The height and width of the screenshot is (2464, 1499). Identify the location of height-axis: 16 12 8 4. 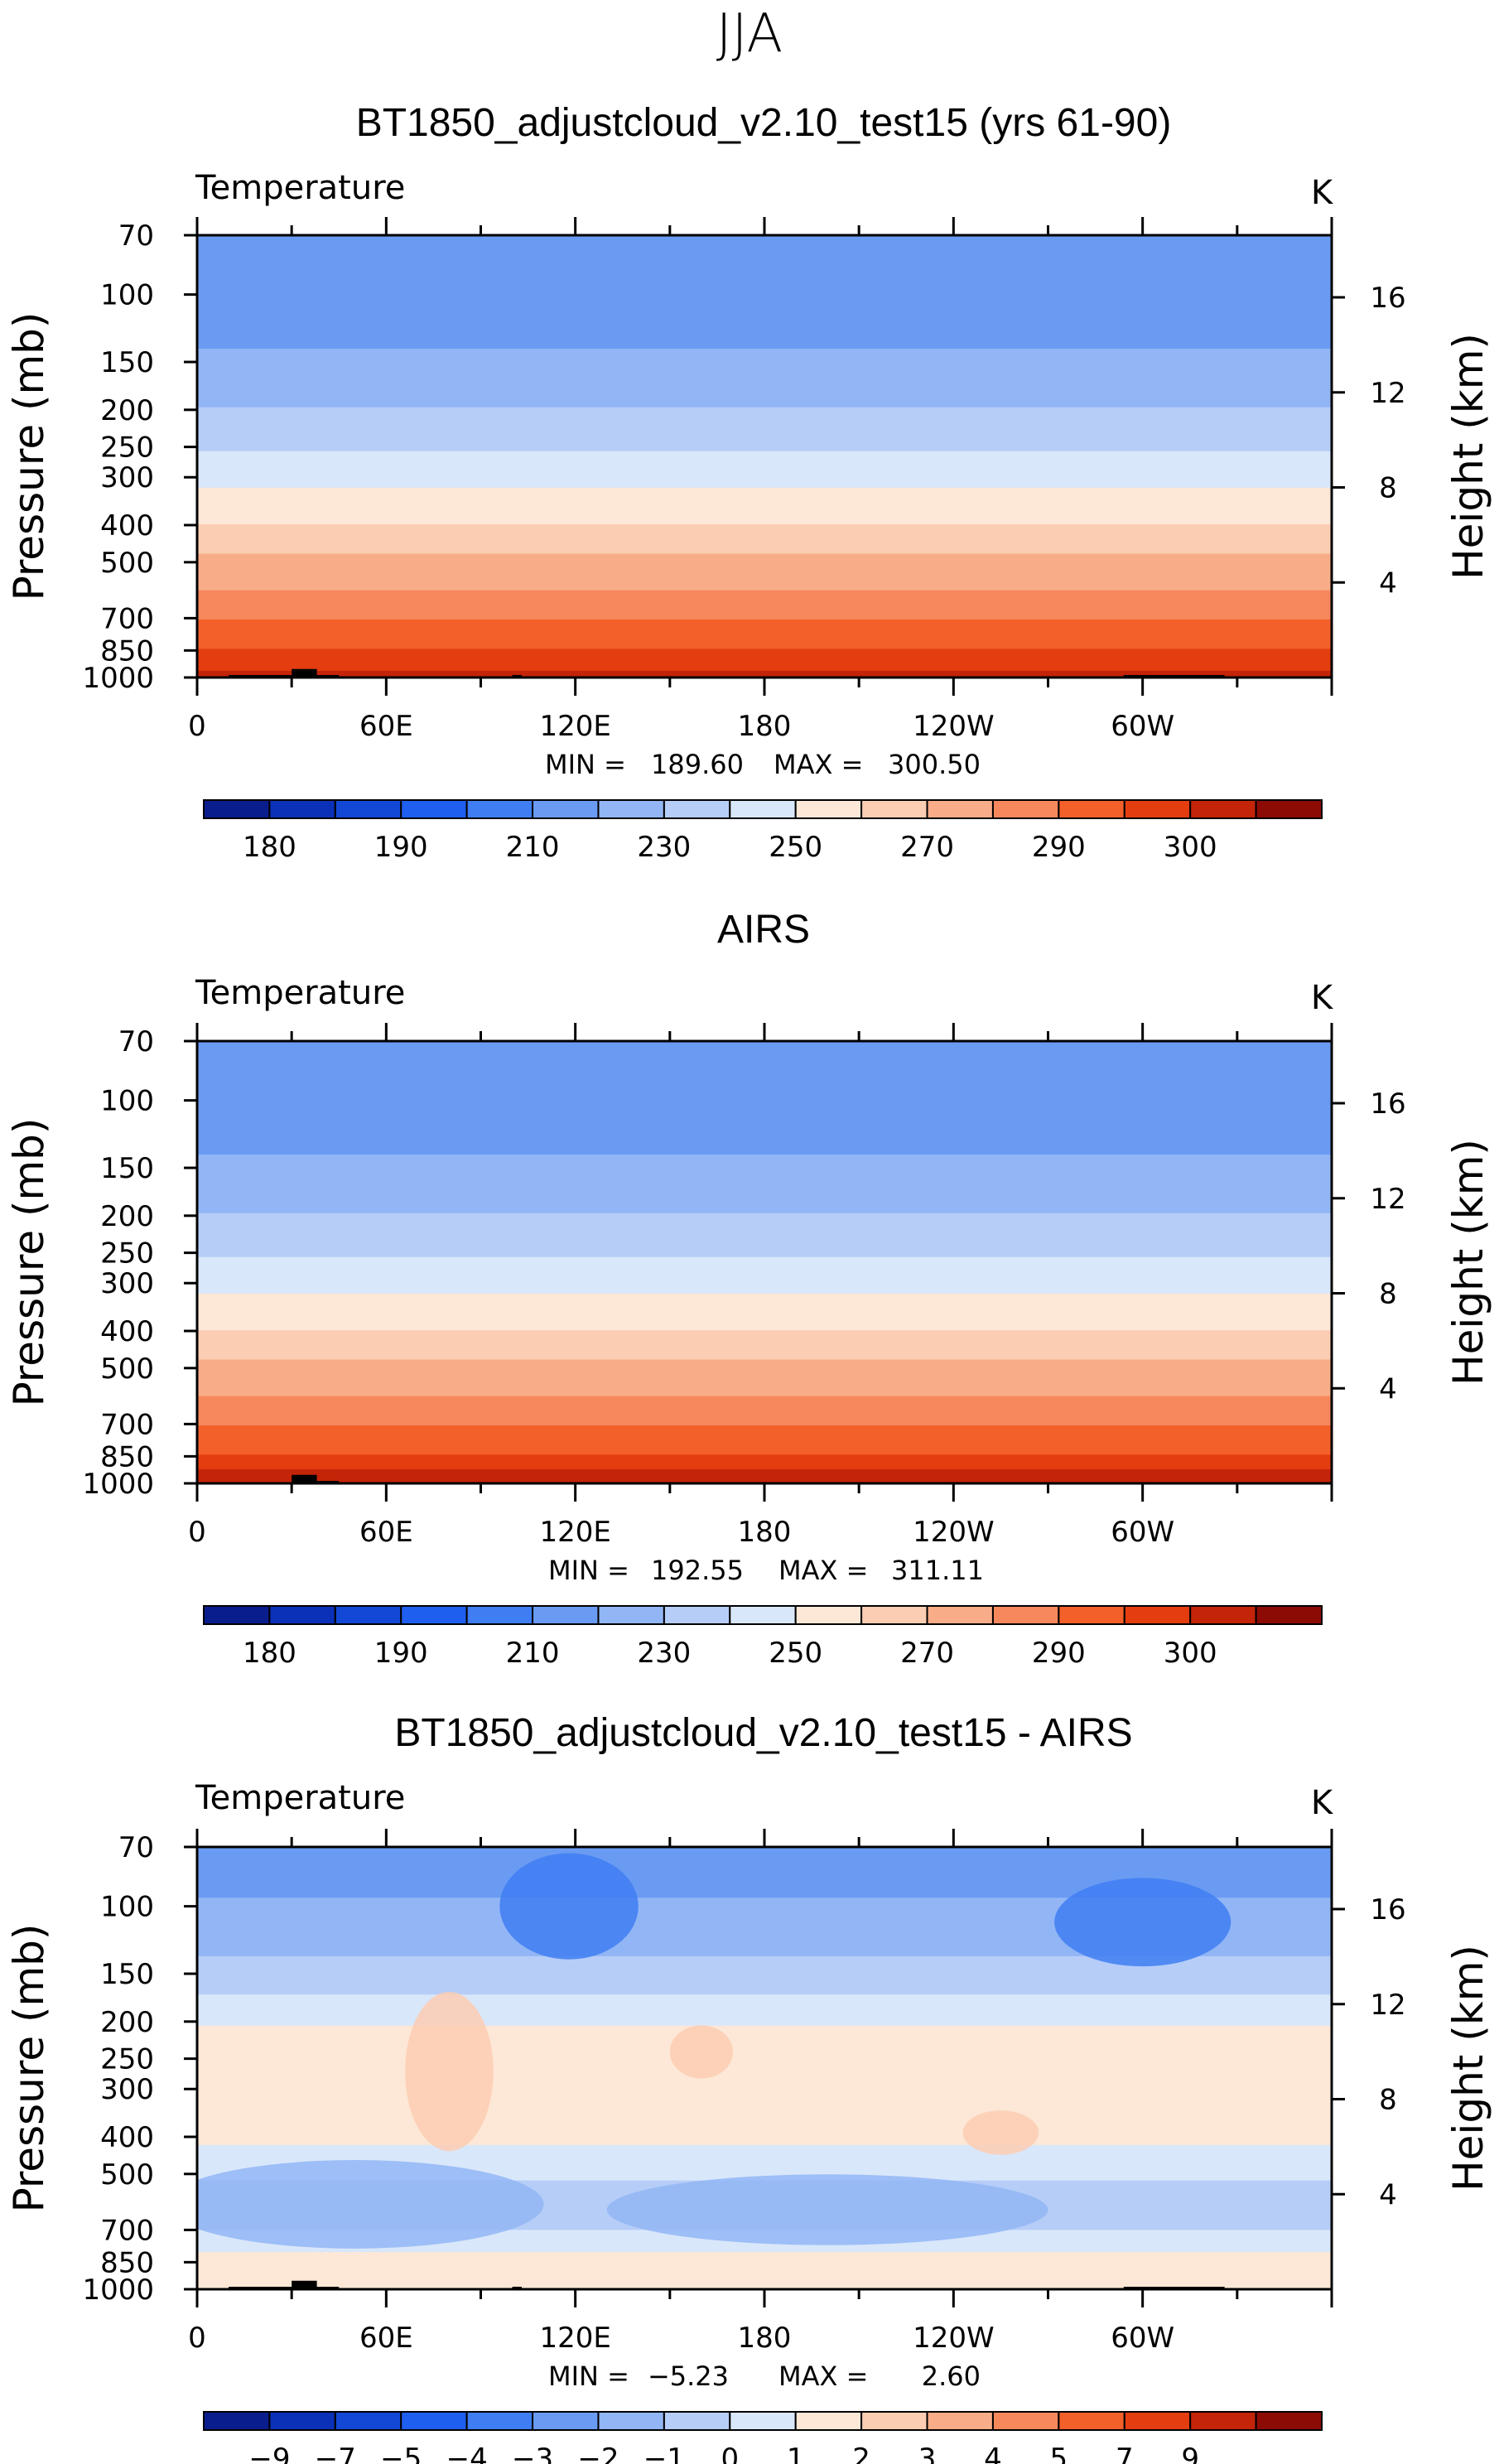
(1369, 441).